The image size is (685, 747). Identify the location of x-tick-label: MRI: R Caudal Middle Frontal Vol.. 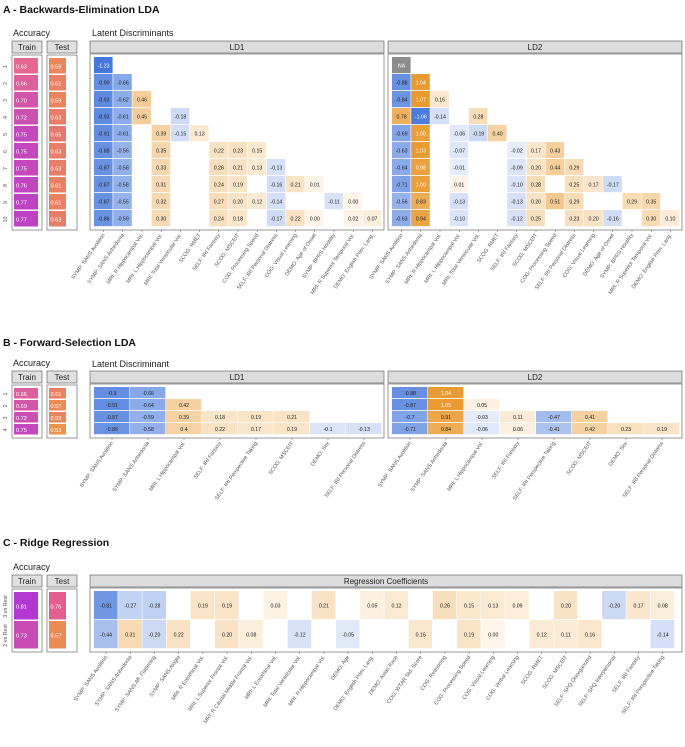
(229, 690).